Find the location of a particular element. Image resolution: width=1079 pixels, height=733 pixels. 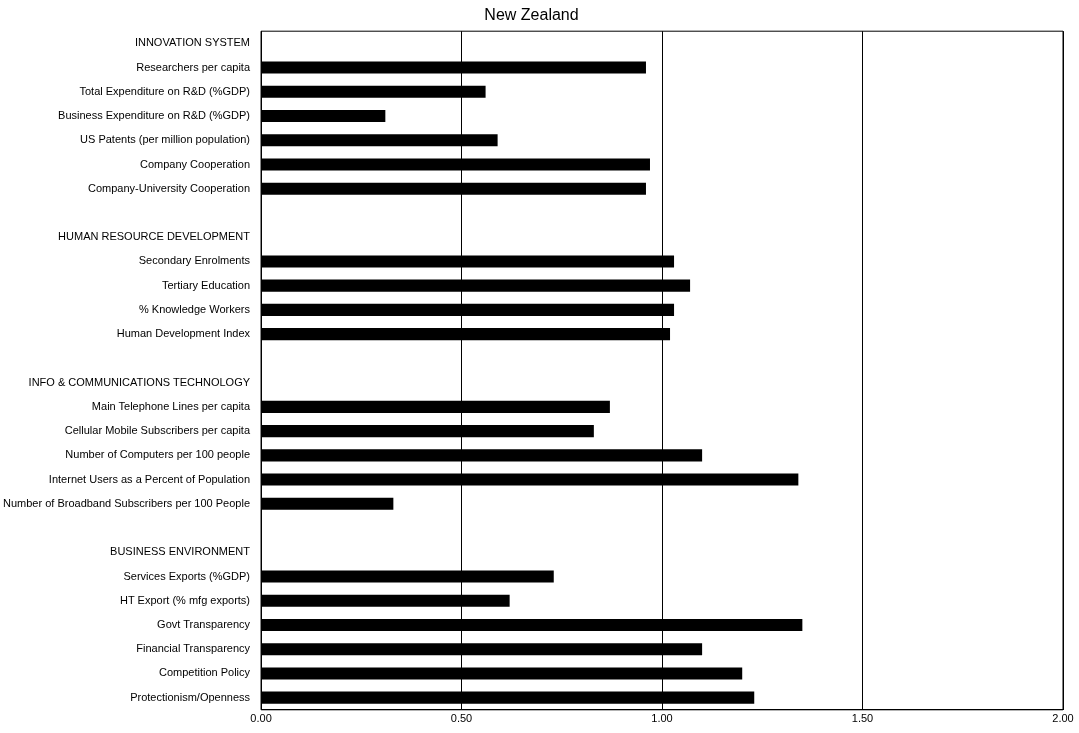

x-tick-label: 0.50 is located at coordinates (461, 718).